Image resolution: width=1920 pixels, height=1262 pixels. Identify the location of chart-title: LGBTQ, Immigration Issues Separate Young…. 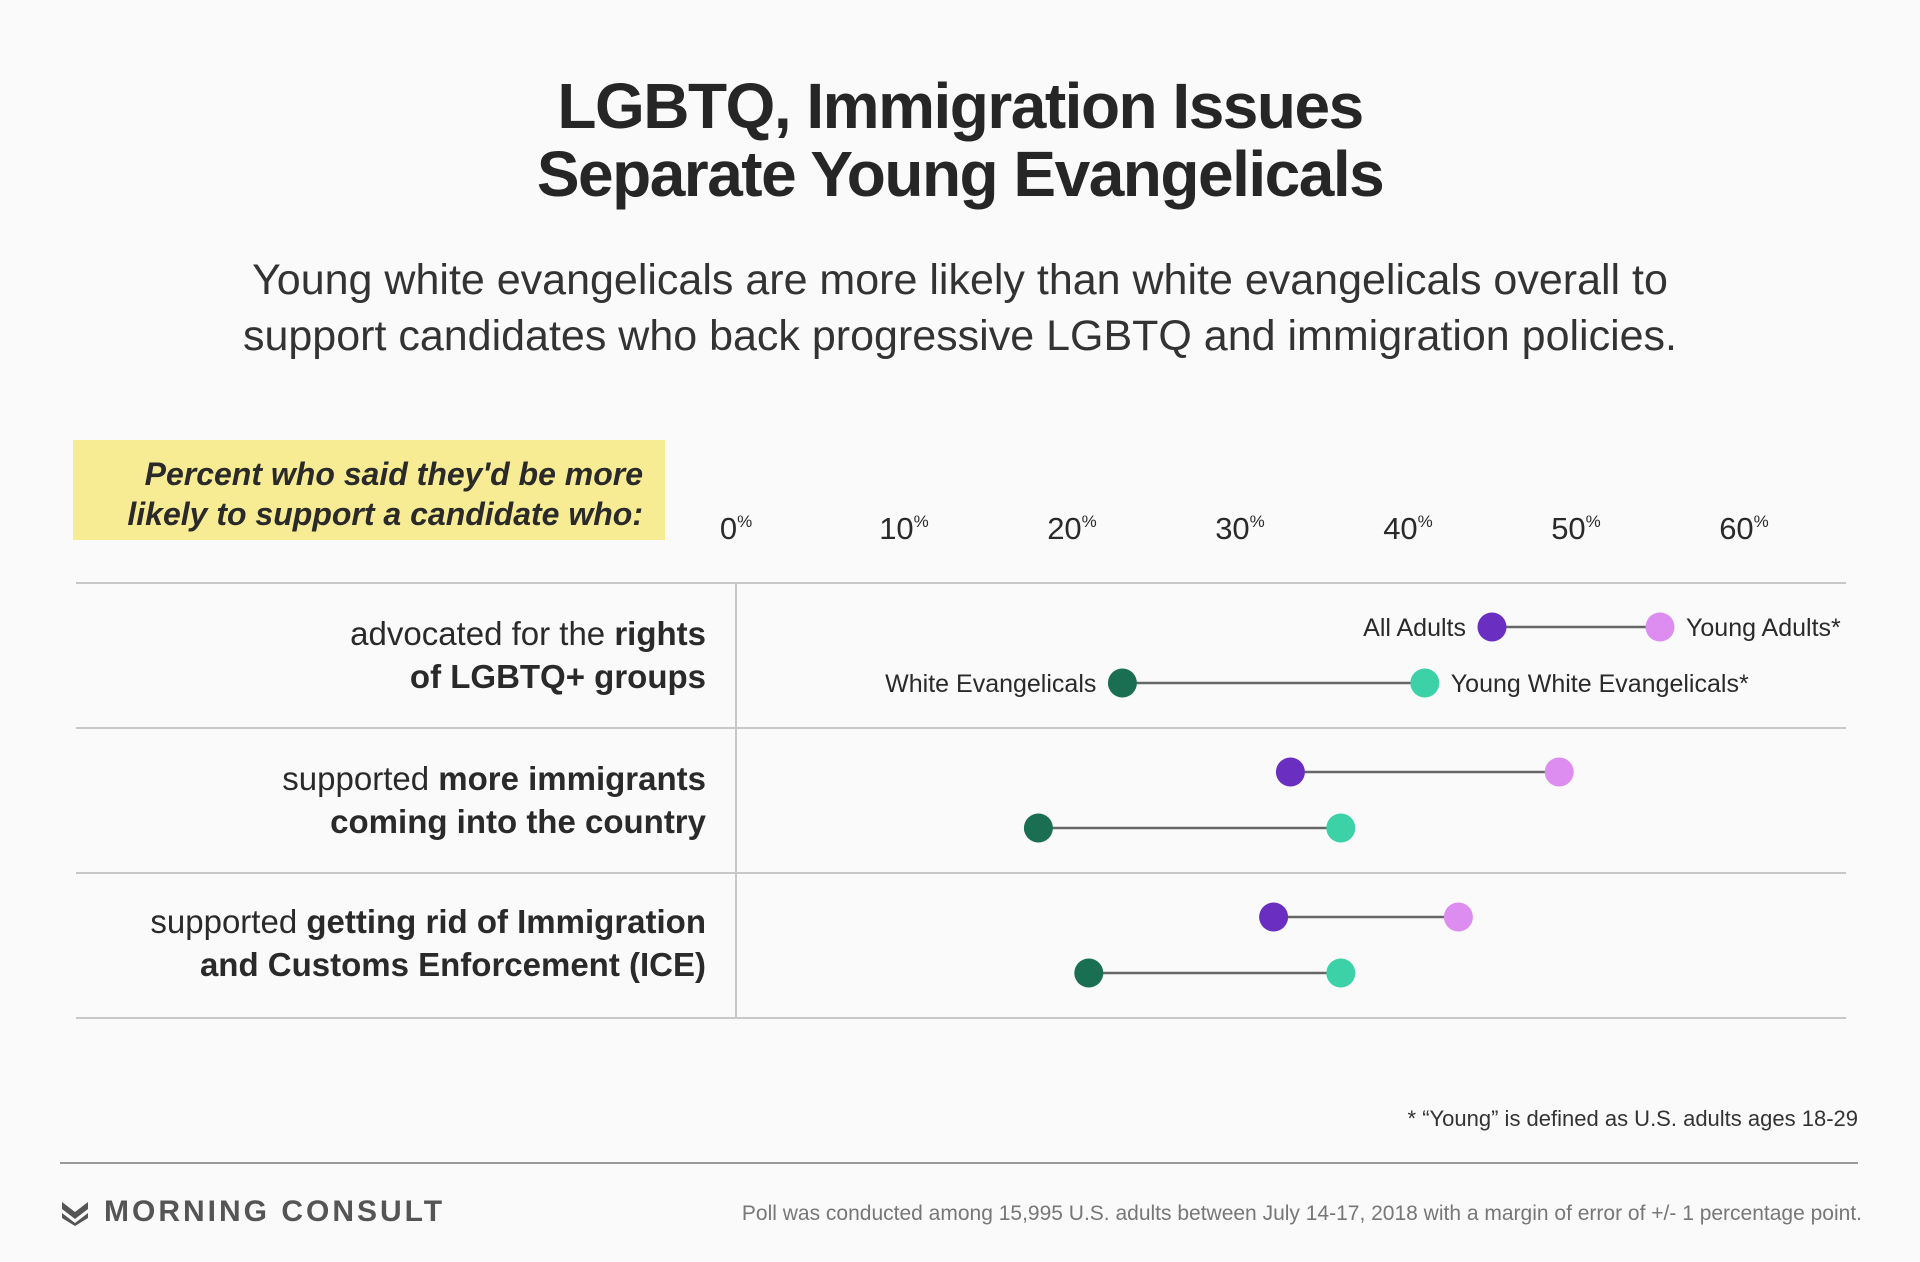
(960, 140).